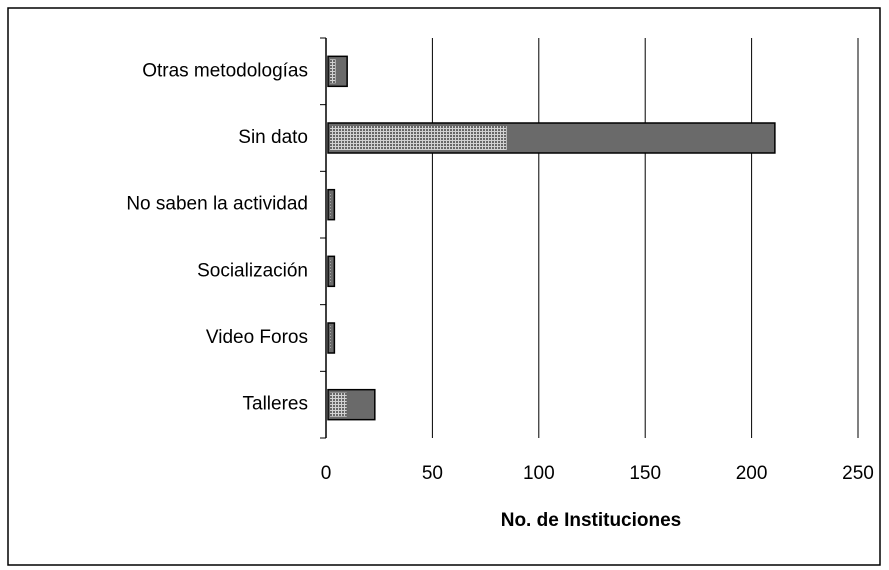  I want to click on x-tick-label: 250, so click(858, 473).